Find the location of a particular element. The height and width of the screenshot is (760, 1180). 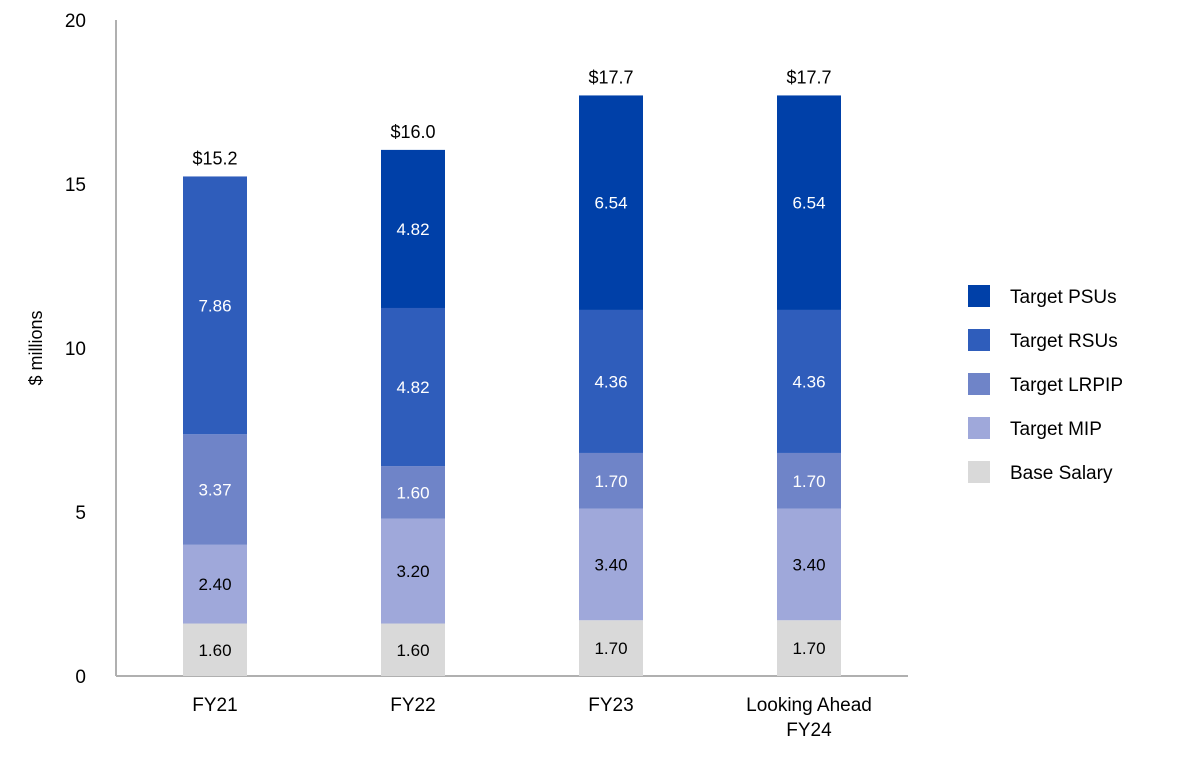

y-tick-label: 10 is located at coordinates (75, 349).